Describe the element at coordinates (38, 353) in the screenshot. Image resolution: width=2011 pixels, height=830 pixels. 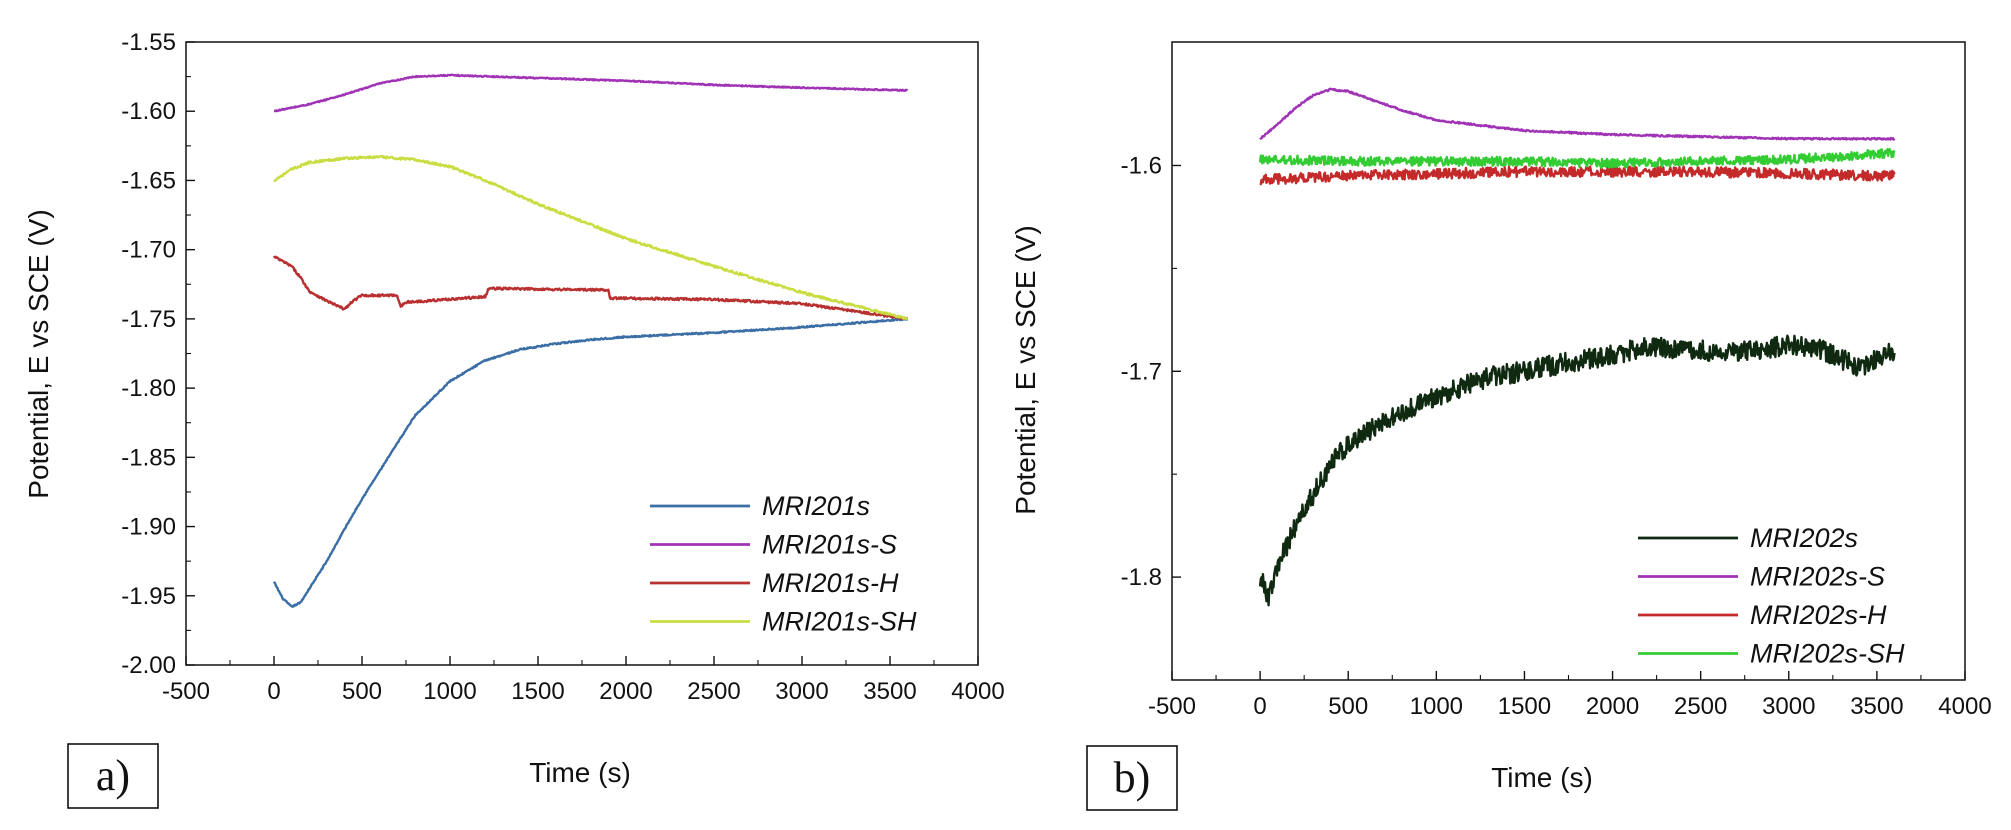
I see `y-axis-title-a: Potential, E vs SCE (V)` at that location.